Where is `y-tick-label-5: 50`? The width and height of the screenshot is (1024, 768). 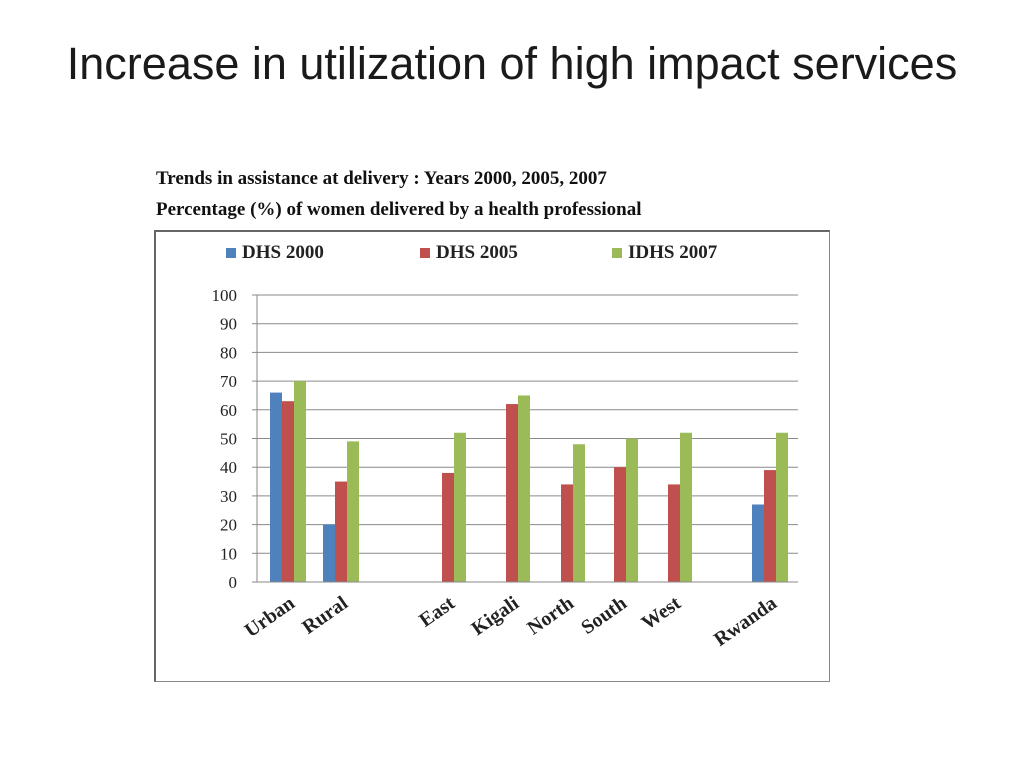
y-tick-label-5: 50 is located at coordinates (228, 439).